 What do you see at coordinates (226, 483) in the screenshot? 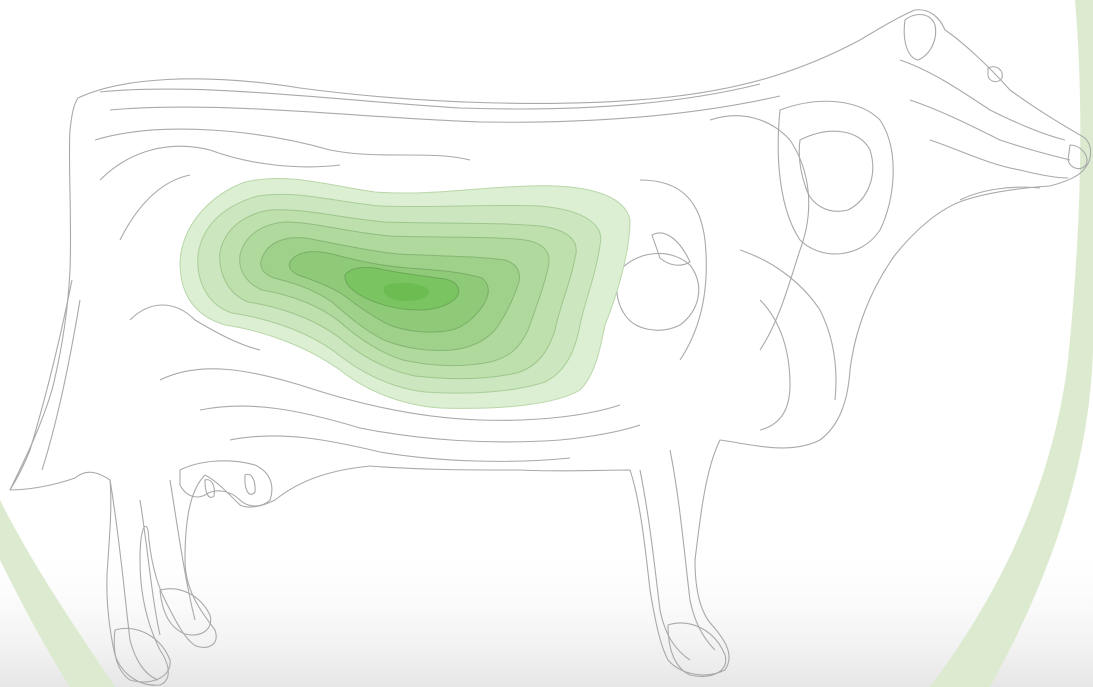
I see `udder-contour` at bounding box center [226, 483].